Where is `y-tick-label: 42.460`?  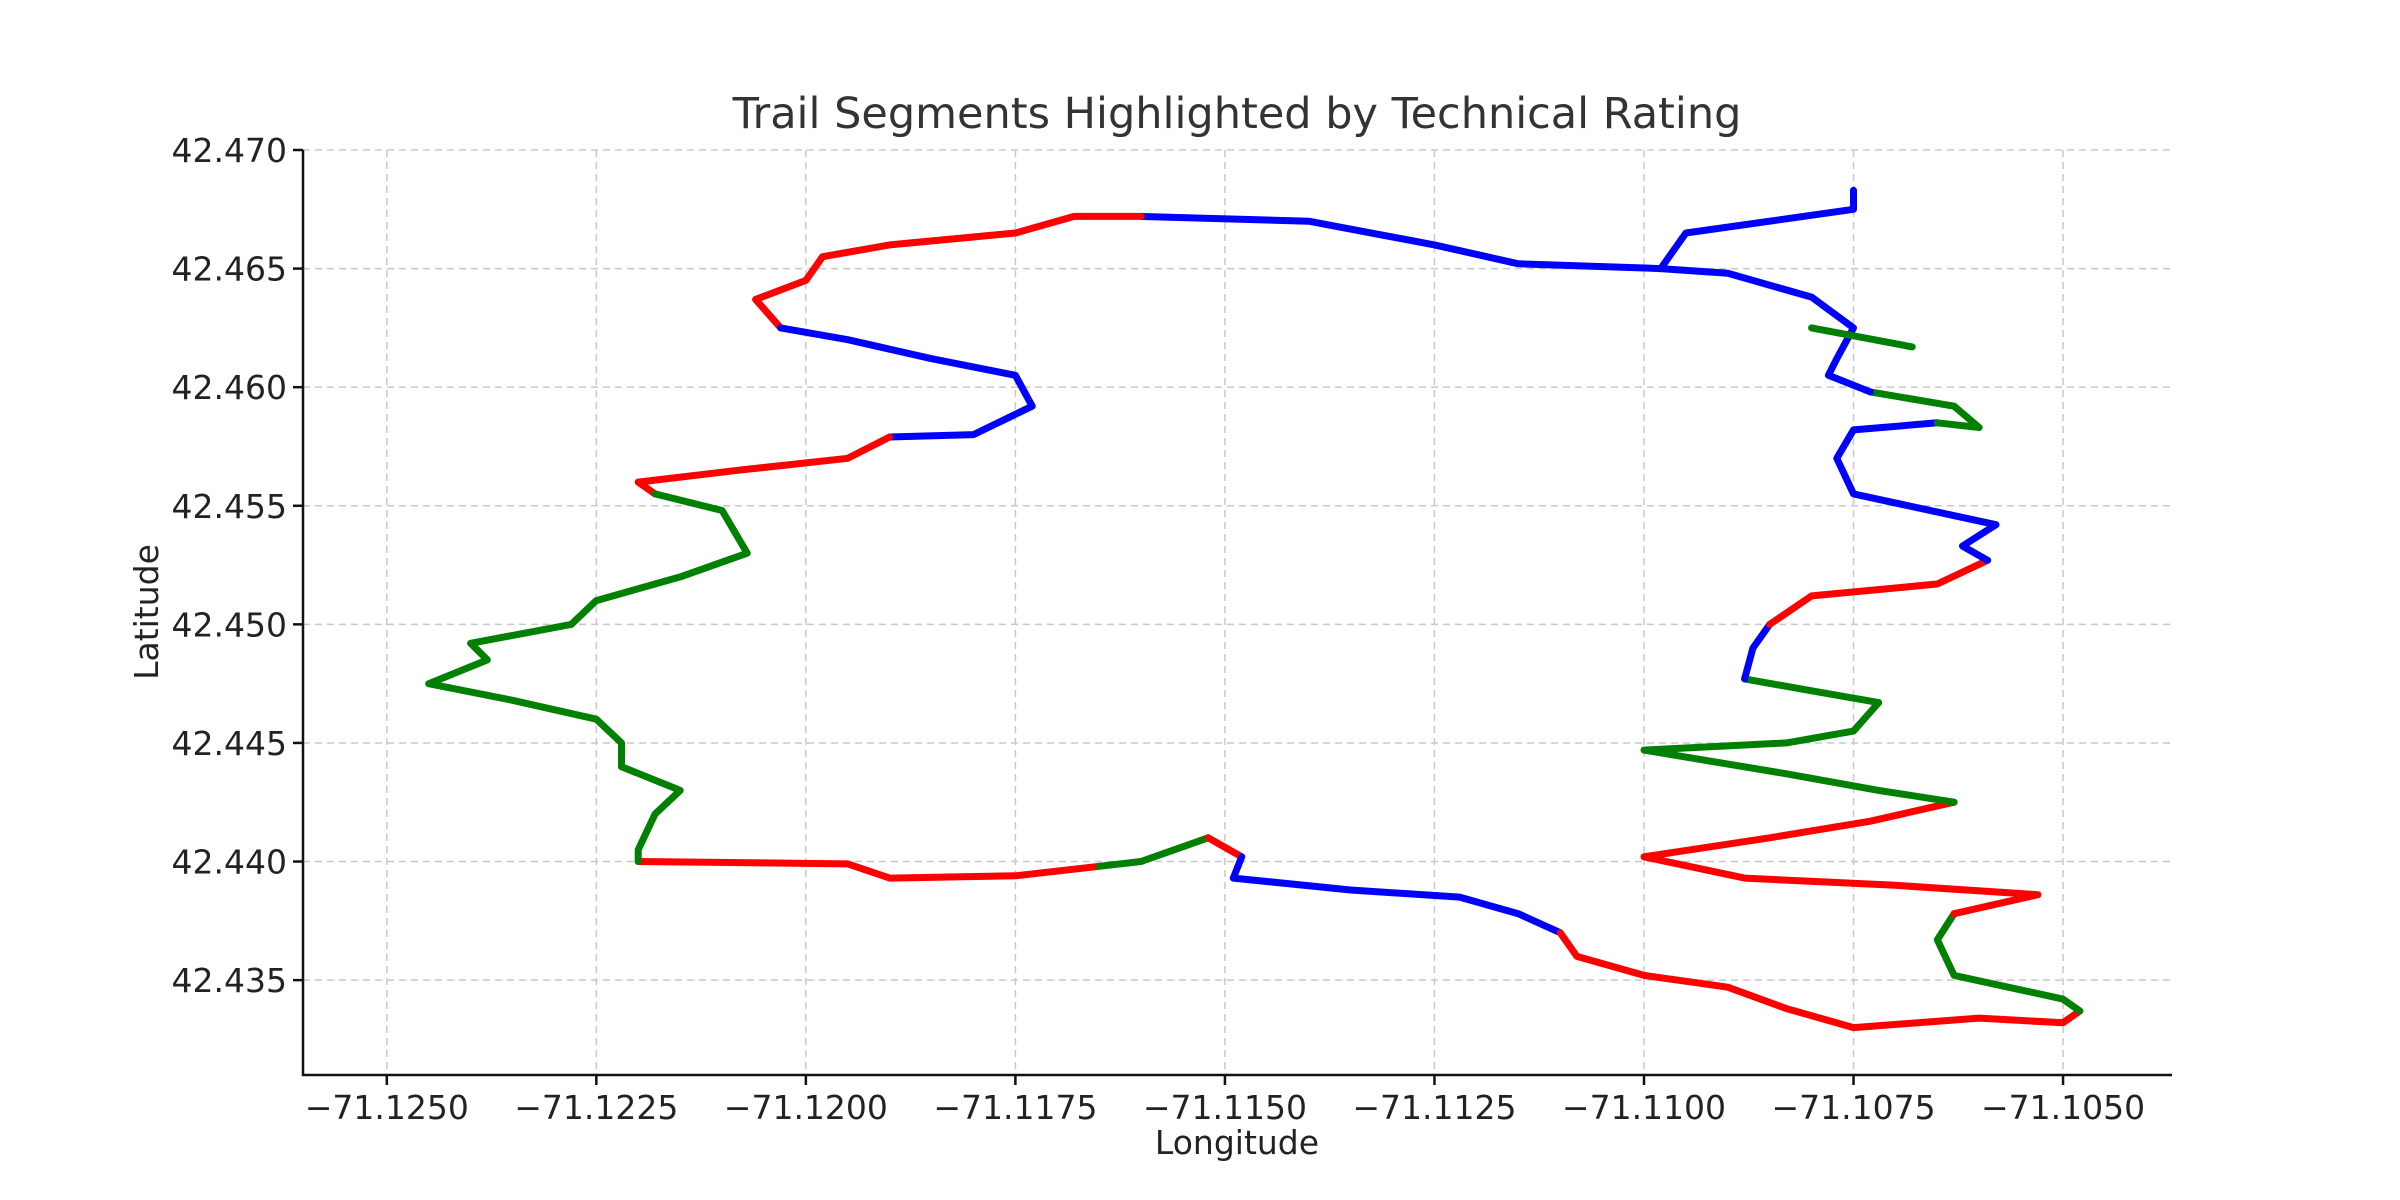 y-tick-label: 42.460 is located at coordinates (229, 387).